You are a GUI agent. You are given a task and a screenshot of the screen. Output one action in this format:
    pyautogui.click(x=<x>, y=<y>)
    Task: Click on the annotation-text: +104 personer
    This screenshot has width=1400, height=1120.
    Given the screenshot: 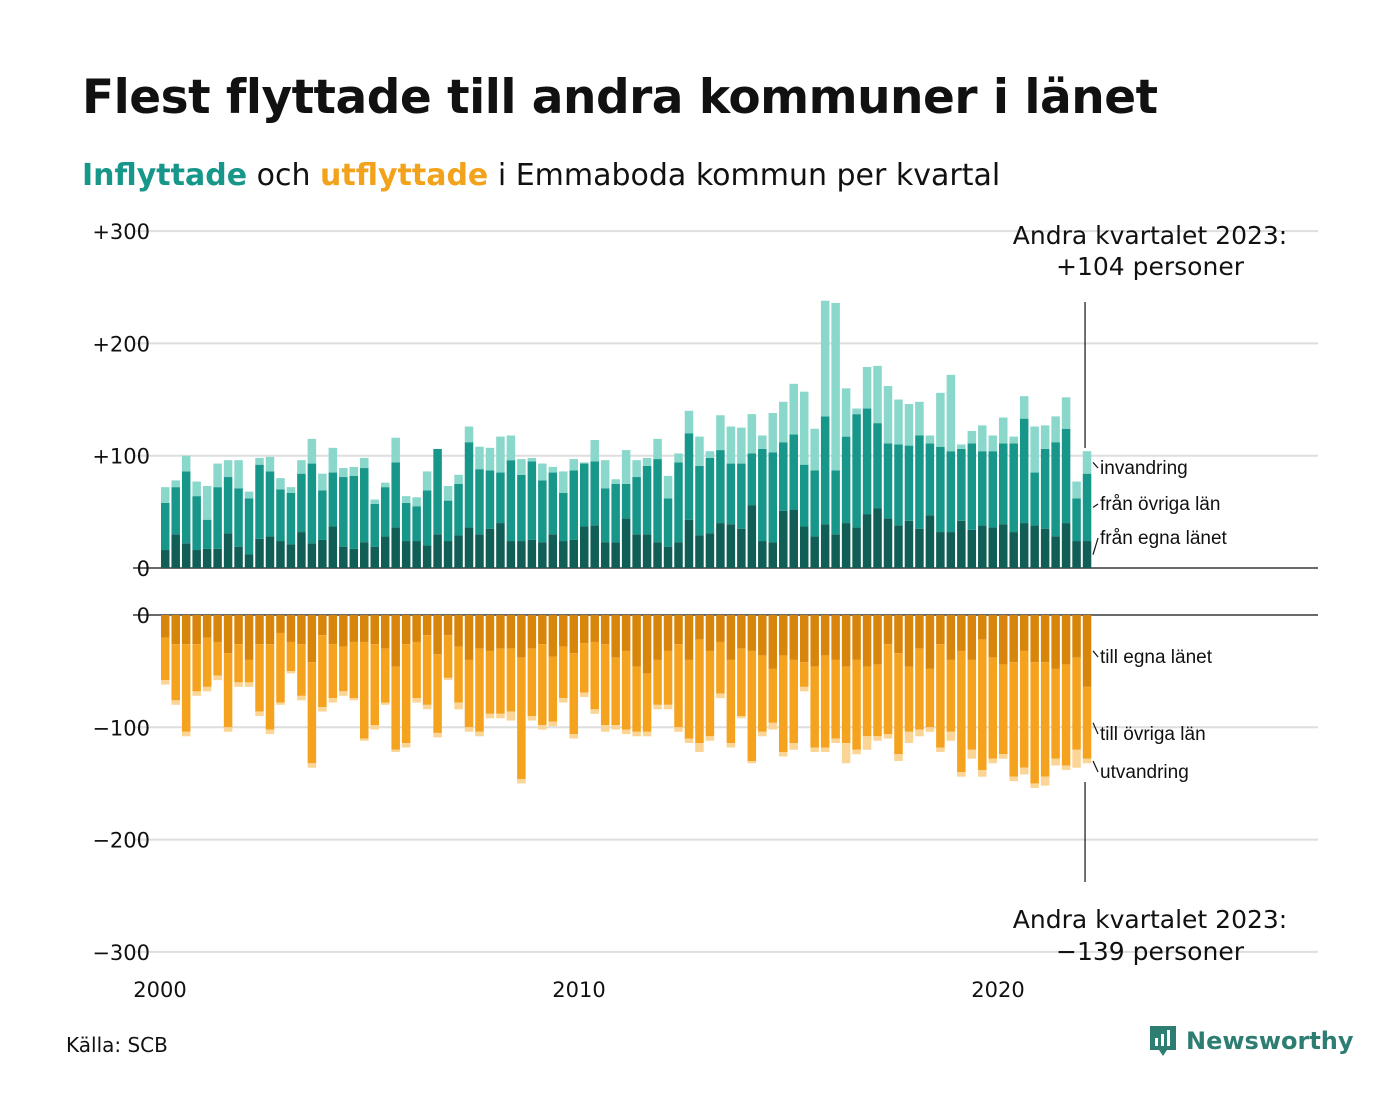 What is the action you would take?
    pyautogui.click(x=1150, y=266)
    